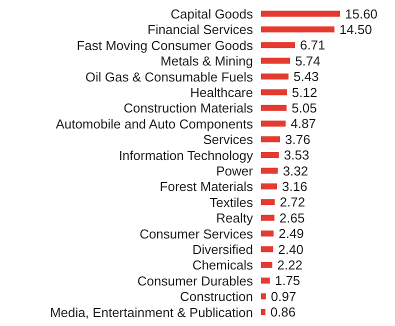  What do you see at coordinates (297, 139) in the screenshot?
I see `data-label: 3.76` at bounding box center [297, 139].